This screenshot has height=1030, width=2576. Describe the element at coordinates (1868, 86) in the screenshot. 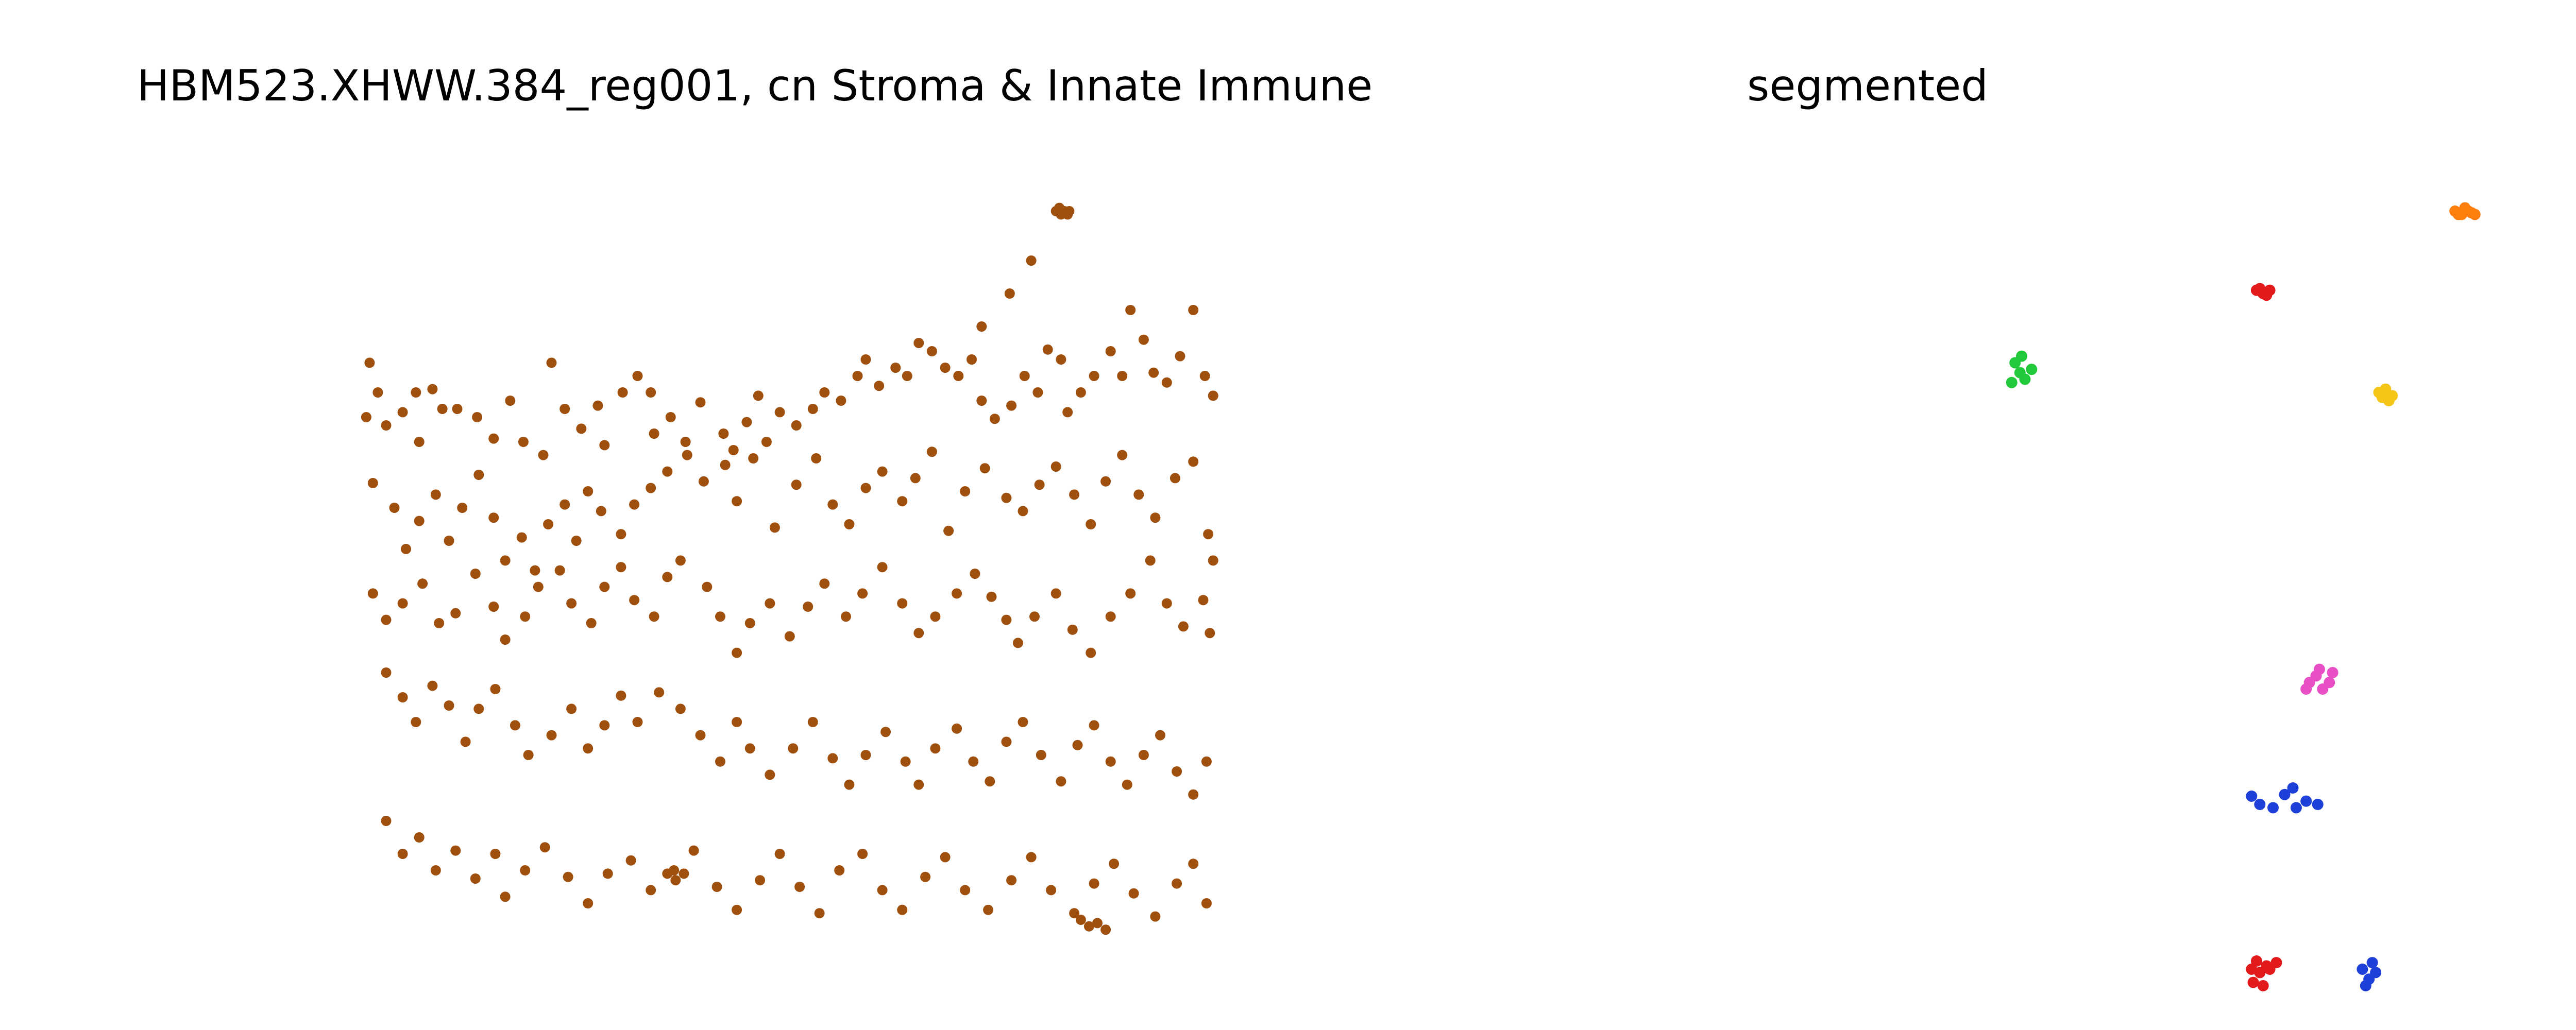

I see `right-panel-title: segmented` at that location.